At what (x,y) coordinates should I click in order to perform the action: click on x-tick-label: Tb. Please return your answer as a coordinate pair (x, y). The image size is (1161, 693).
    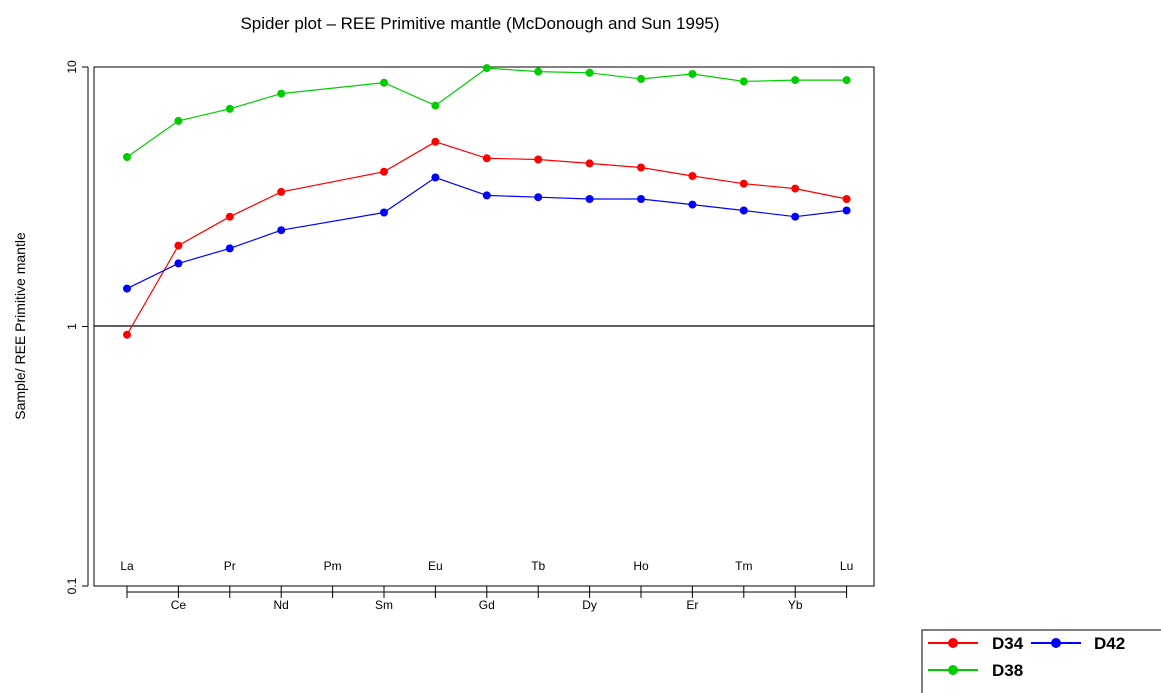
    Looking at the image, I should click on (538, 566).